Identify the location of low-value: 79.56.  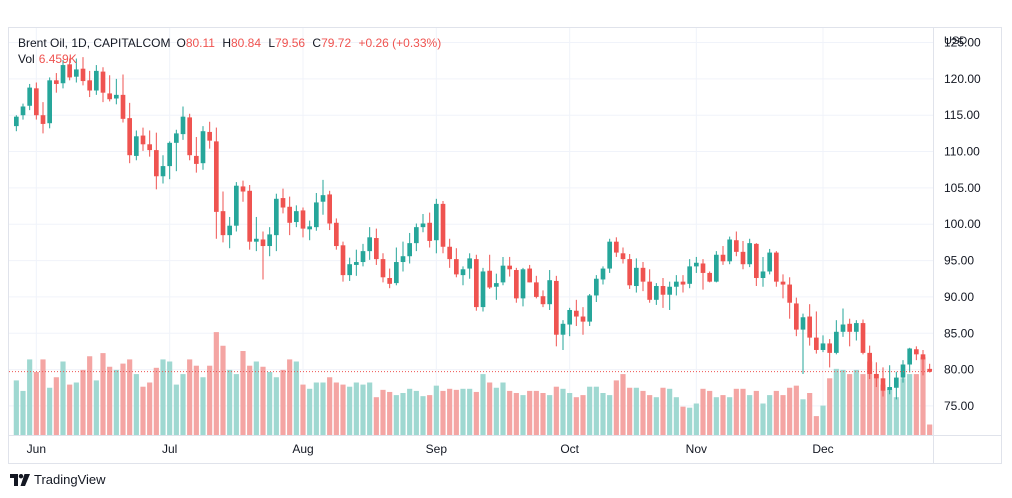
(290, 43).